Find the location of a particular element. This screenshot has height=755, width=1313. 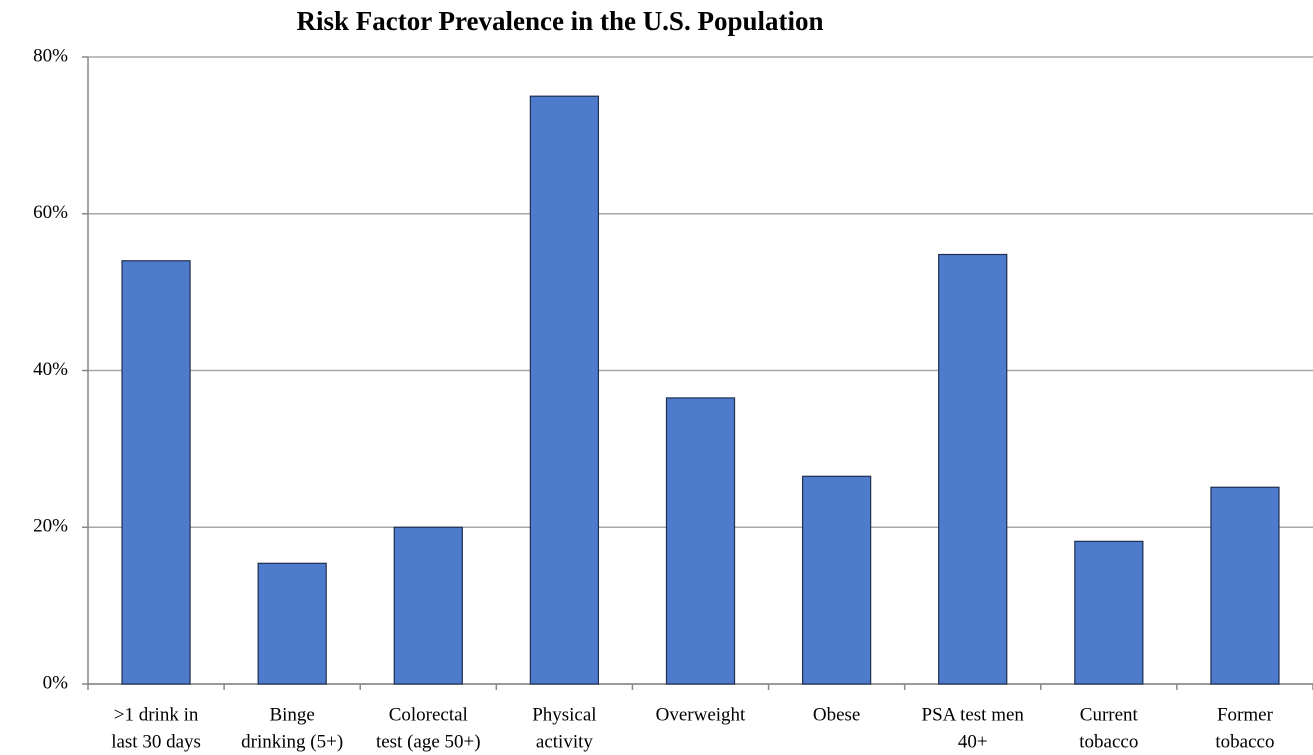

y-tick-label: 0% is located at coordinates (56, 682).